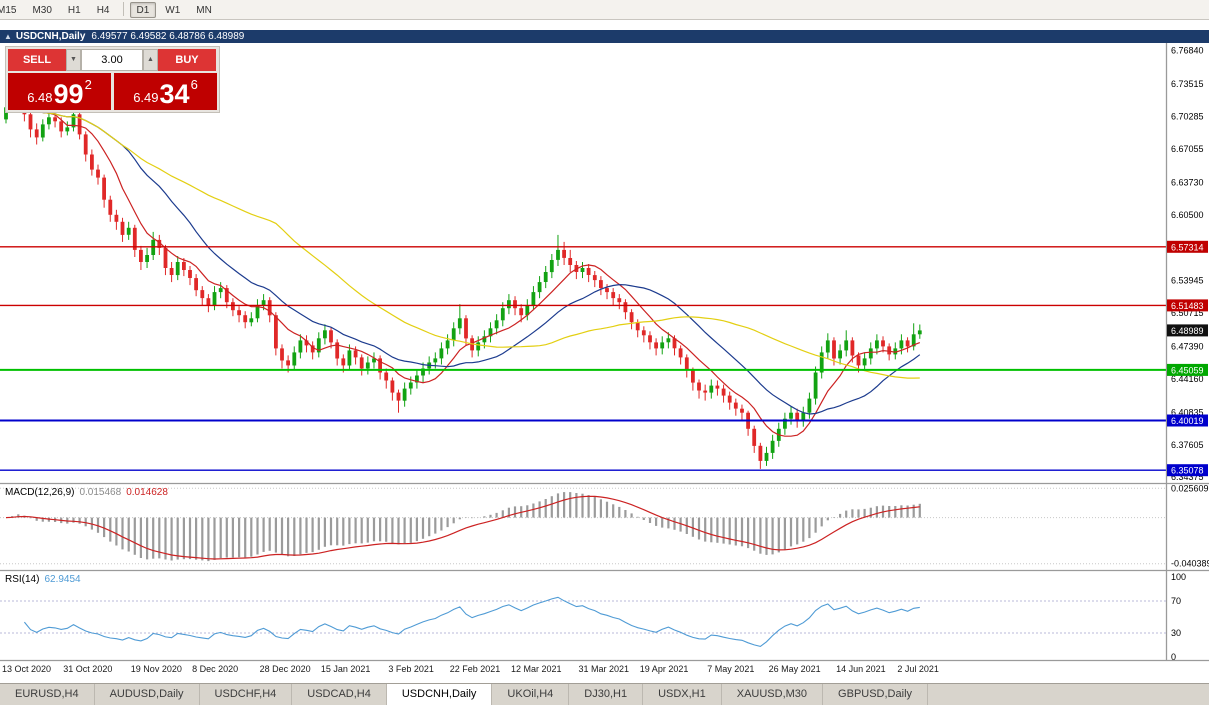 This screenshot has height=705, width=1209. Describe the element at coordinates (1187, 445) in the screenshot. I see `svg-text: 6.37605` at that location.